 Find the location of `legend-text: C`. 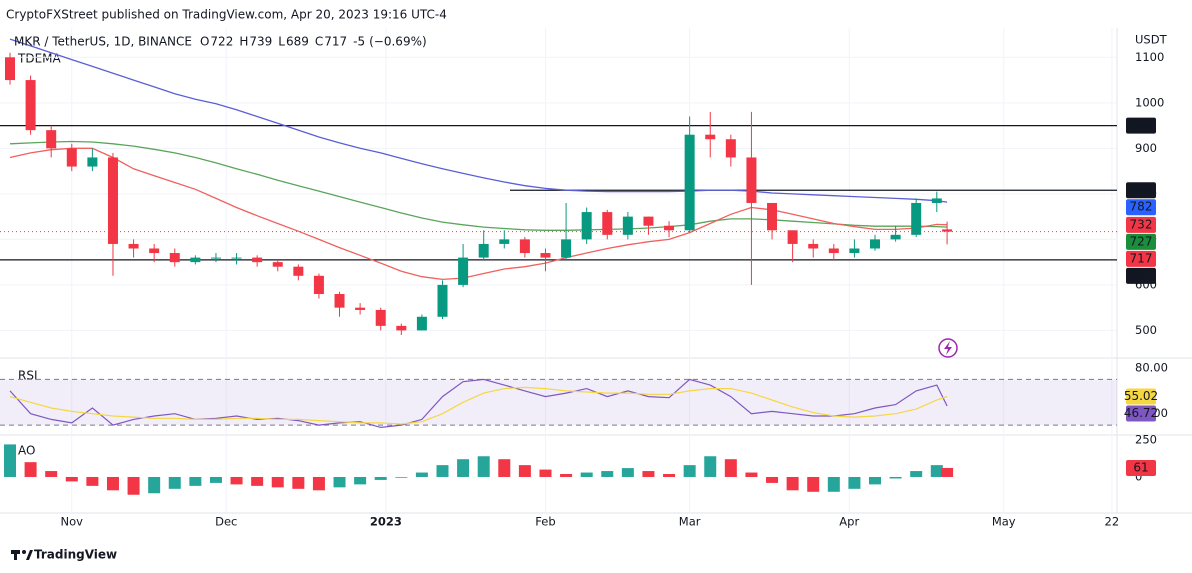

legend-text: C is located at coordinates (319, 42).